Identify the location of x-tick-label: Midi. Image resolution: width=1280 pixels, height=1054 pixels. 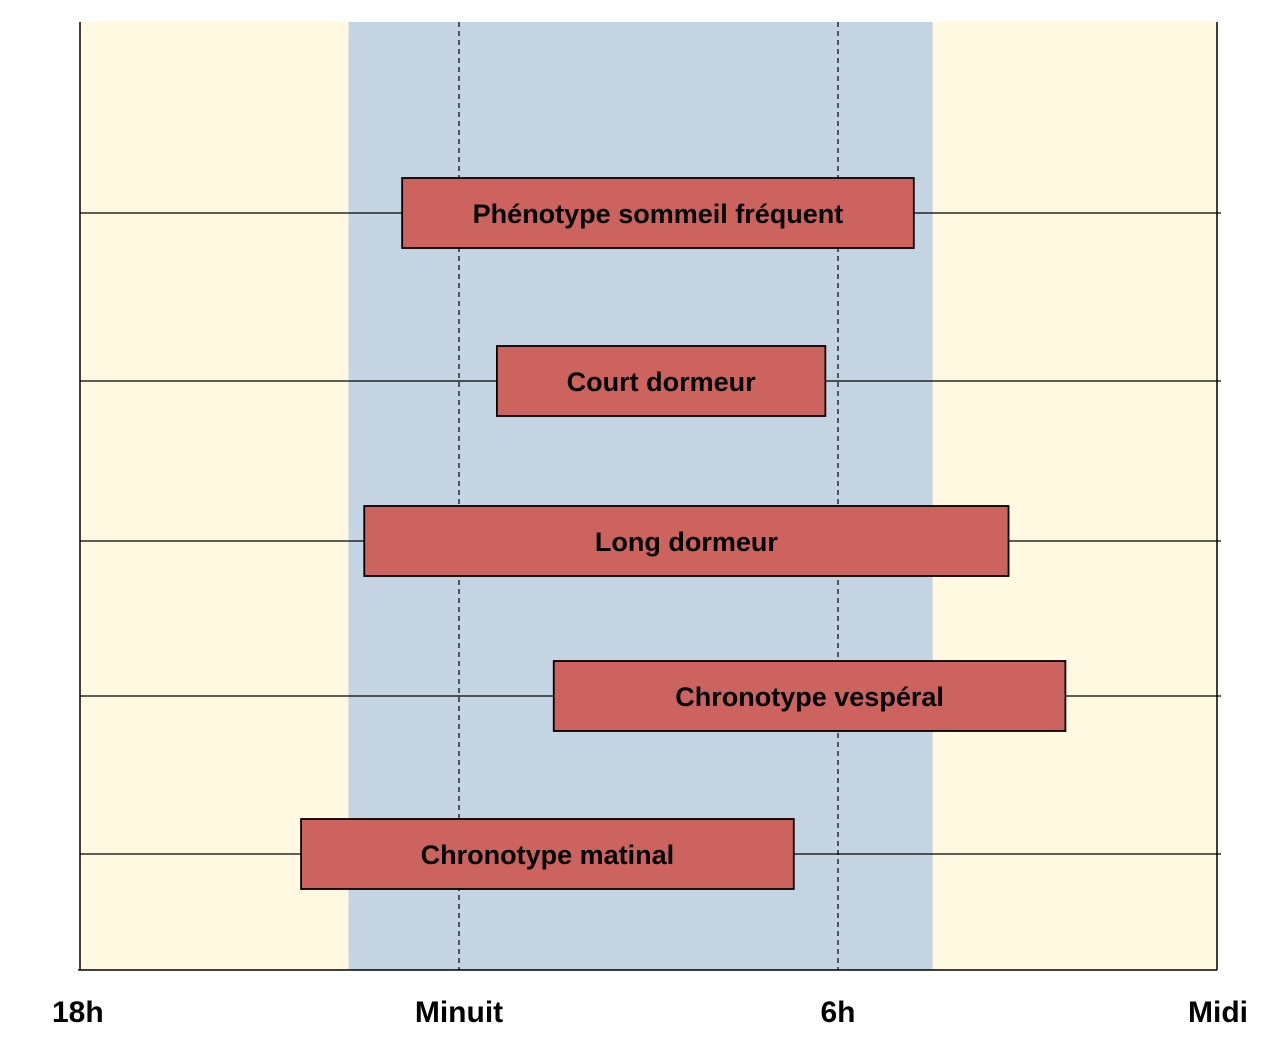
(1218, 1012).